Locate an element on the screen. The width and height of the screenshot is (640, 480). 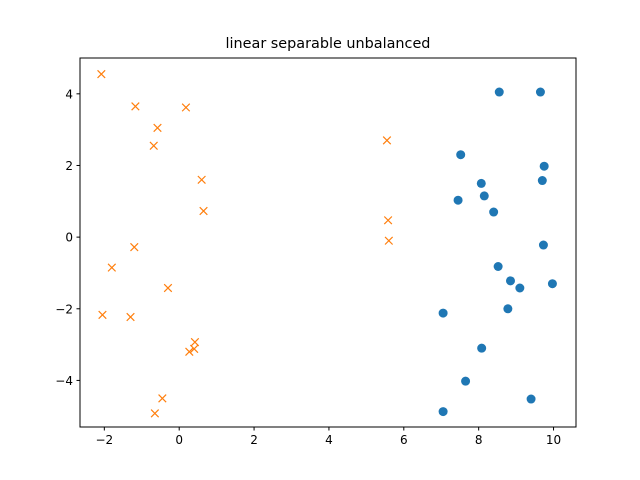
y-axis: −4 −2 0 2 4 is located at coordinates (67, 237).